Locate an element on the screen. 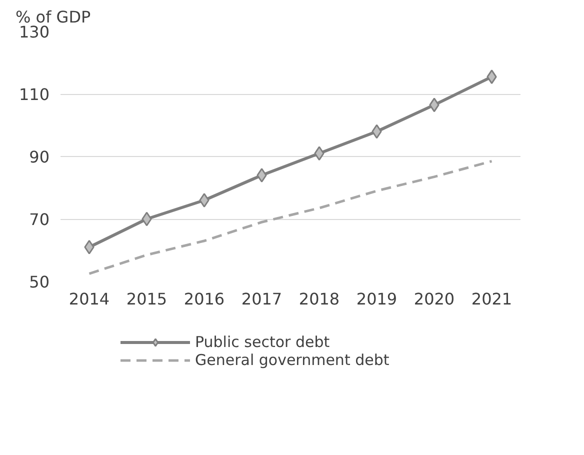 The height and width of the screenshot is (455, 584). x-tick-label: 2021 is located at coordinates (491, 299).